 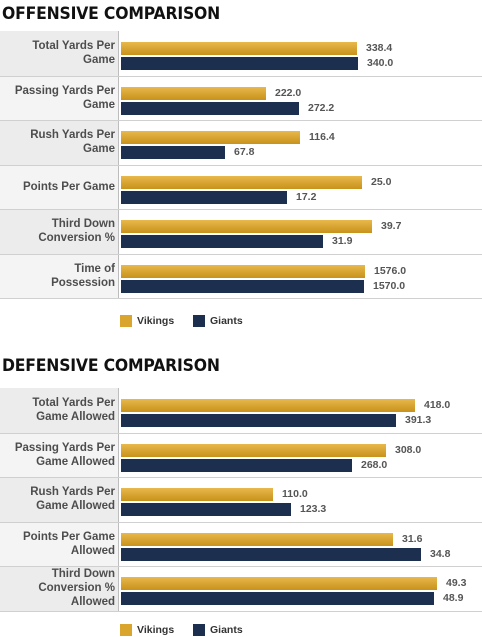 I want to click on category-label: Points Per Game, so click(x=68, y=186).